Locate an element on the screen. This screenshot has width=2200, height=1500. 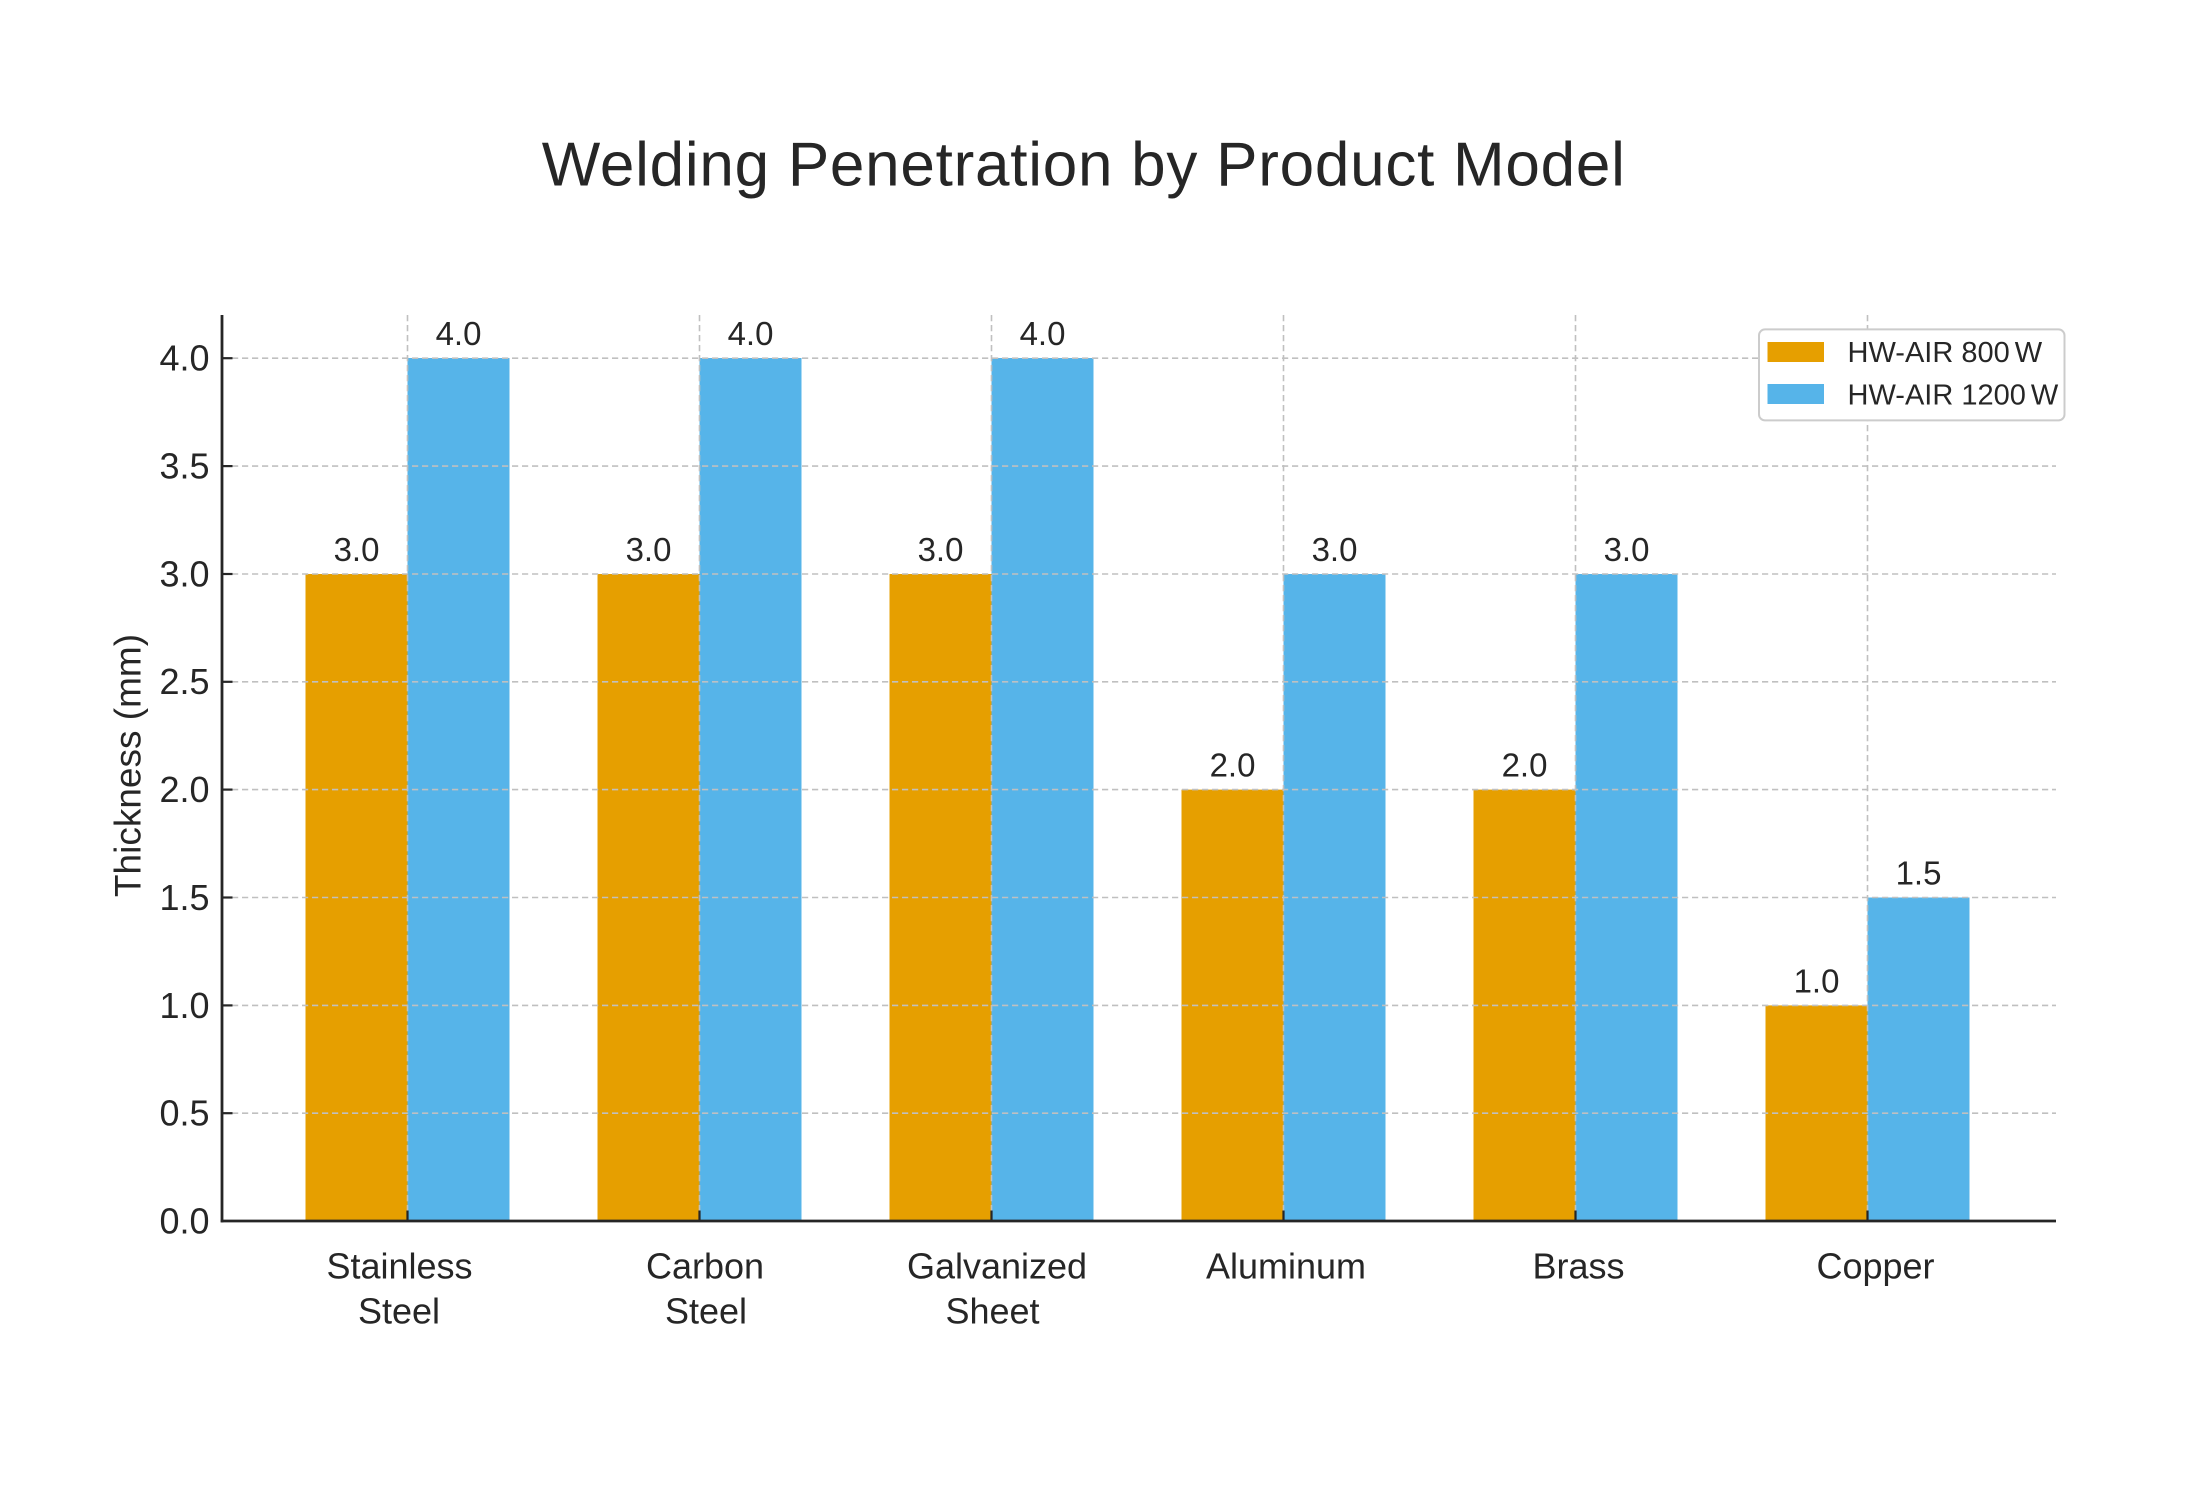
svg-text: 2.5 is located at coordinates (184, 681).